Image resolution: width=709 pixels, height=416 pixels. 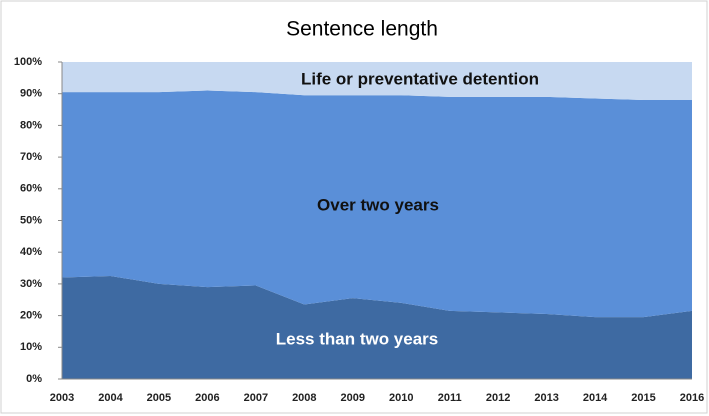 I want to click on x-tick-label: 2011, so click(x=450, y=398).